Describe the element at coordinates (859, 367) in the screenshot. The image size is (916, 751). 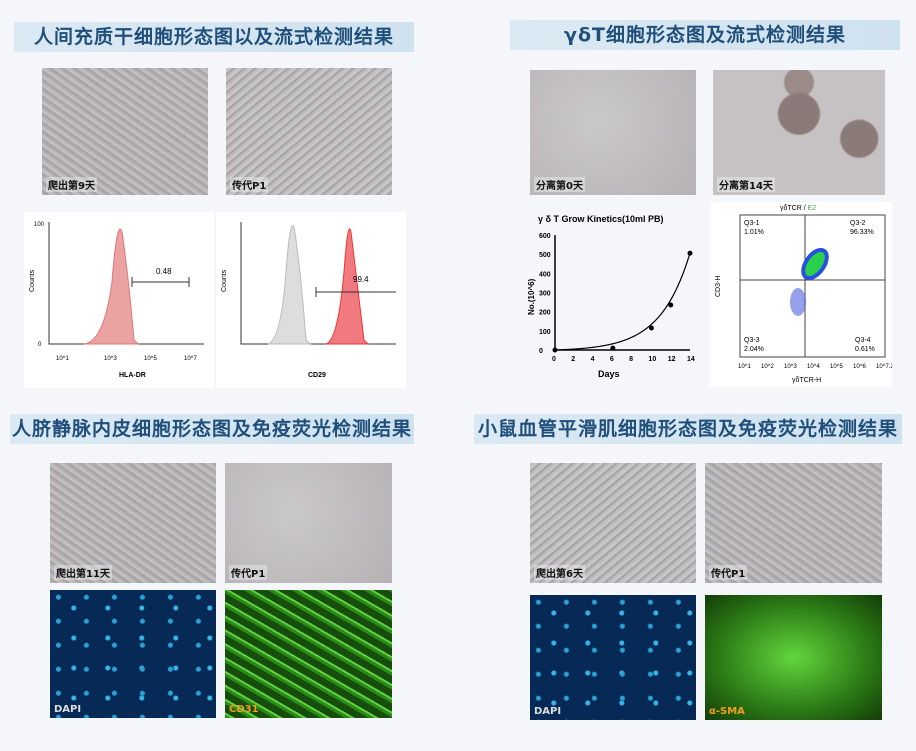
I see `x-tick: 10^6` at that location.